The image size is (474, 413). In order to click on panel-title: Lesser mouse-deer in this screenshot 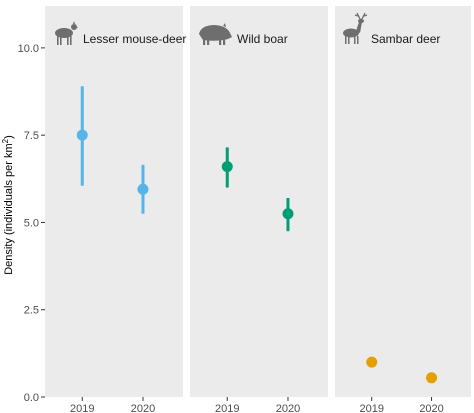, I will do `click(134, 39)`.